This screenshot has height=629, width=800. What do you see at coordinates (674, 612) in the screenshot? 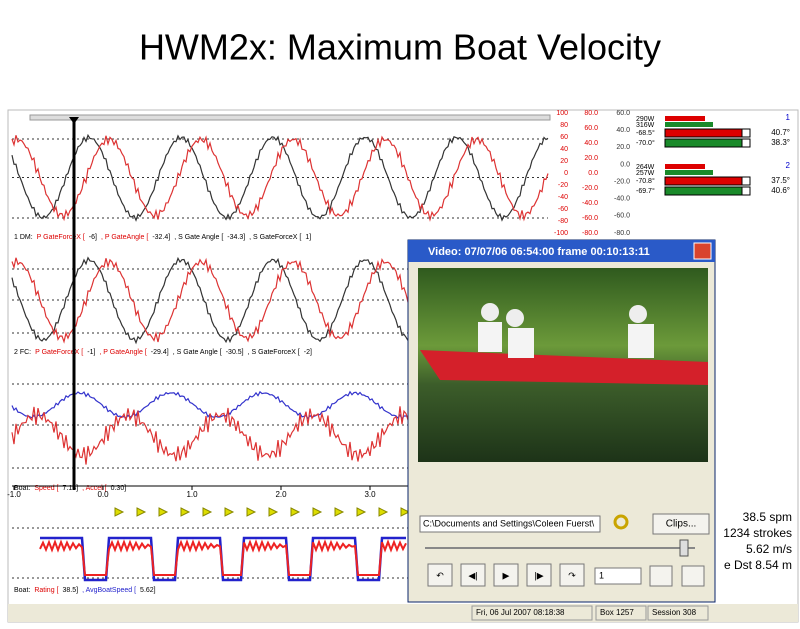
I see `status-text: Session 308` at bounding box center [674, 612].